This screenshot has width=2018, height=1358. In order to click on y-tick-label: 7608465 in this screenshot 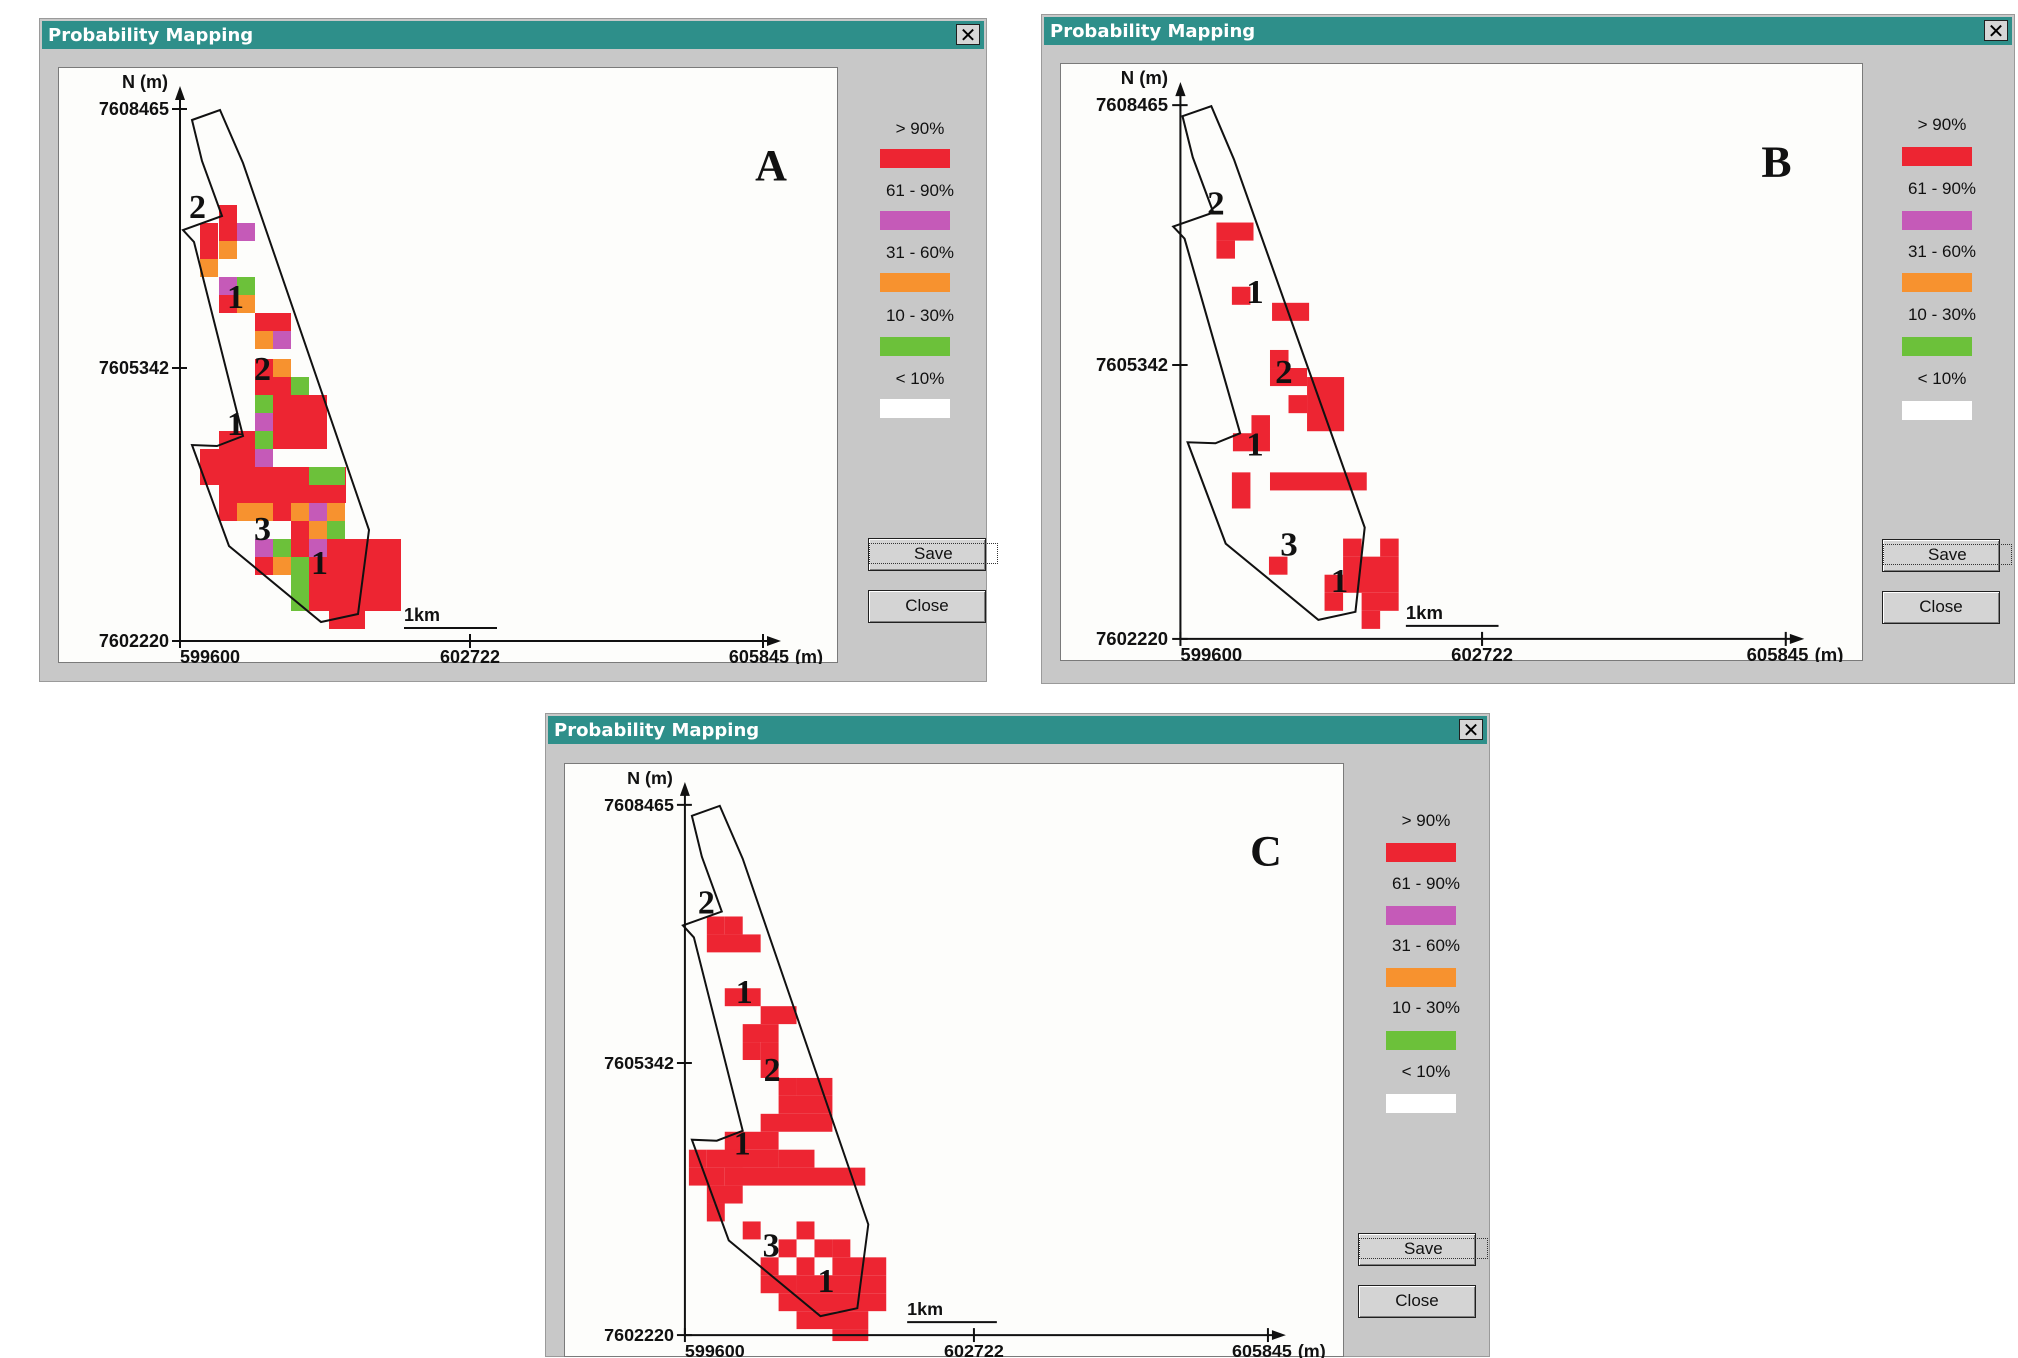, I will do `click(134, 109)`.